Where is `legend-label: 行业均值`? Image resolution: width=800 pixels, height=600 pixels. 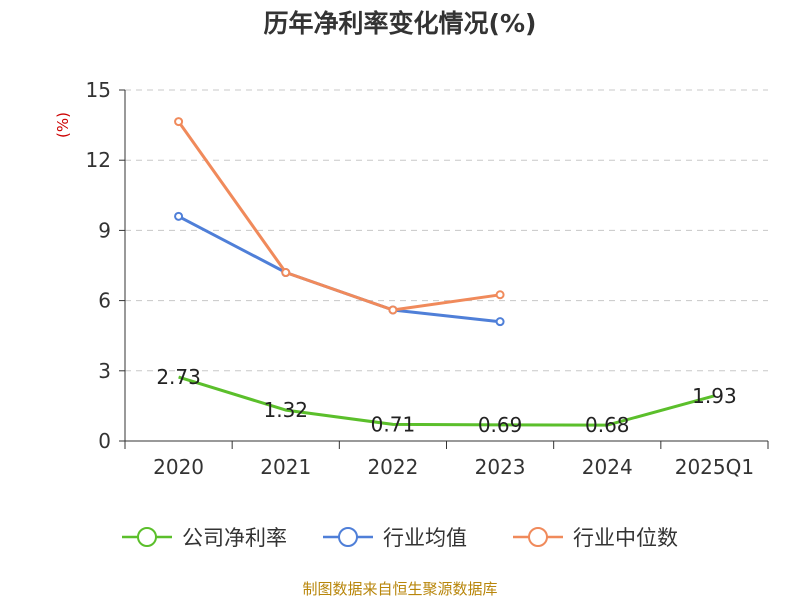
legend-label: 行业均值 is located at coordinates (425, 538).